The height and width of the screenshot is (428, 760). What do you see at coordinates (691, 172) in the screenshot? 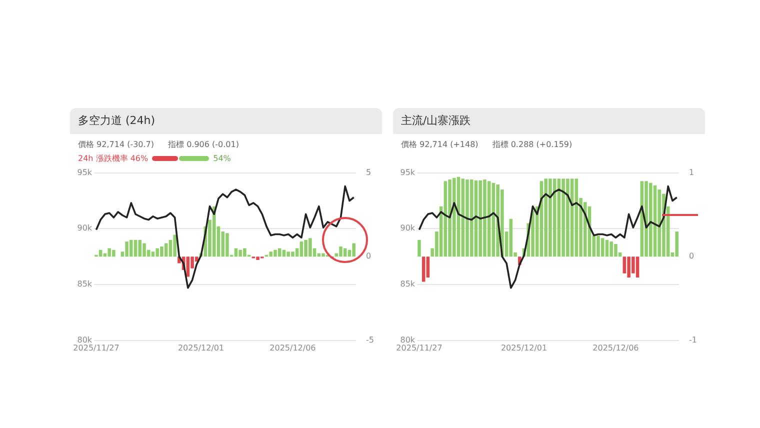
I see `y2-tick-label: 1` at bounding box center [691, 172].